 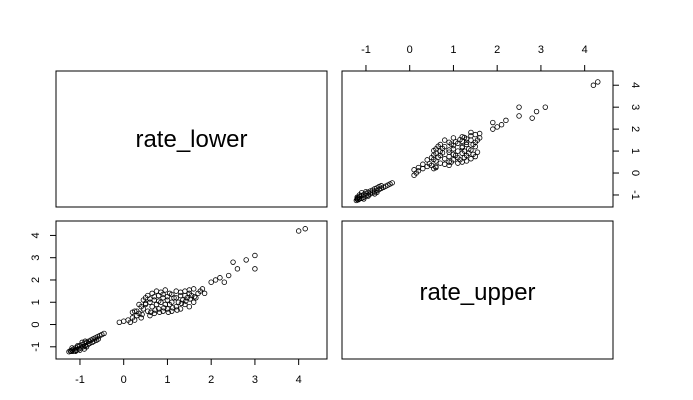 What do you see at coordinates (36, 258) in the screenshot?
I see `left-tick-label: 3` at bounding box center [36, 258].